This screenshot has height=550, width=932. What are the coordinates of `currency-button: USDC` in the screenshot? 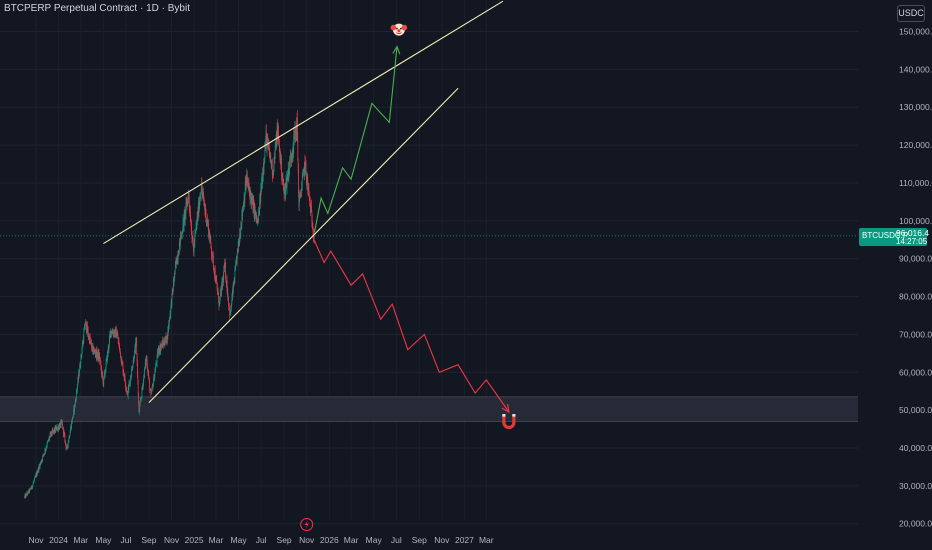 It's located at (911, 13).